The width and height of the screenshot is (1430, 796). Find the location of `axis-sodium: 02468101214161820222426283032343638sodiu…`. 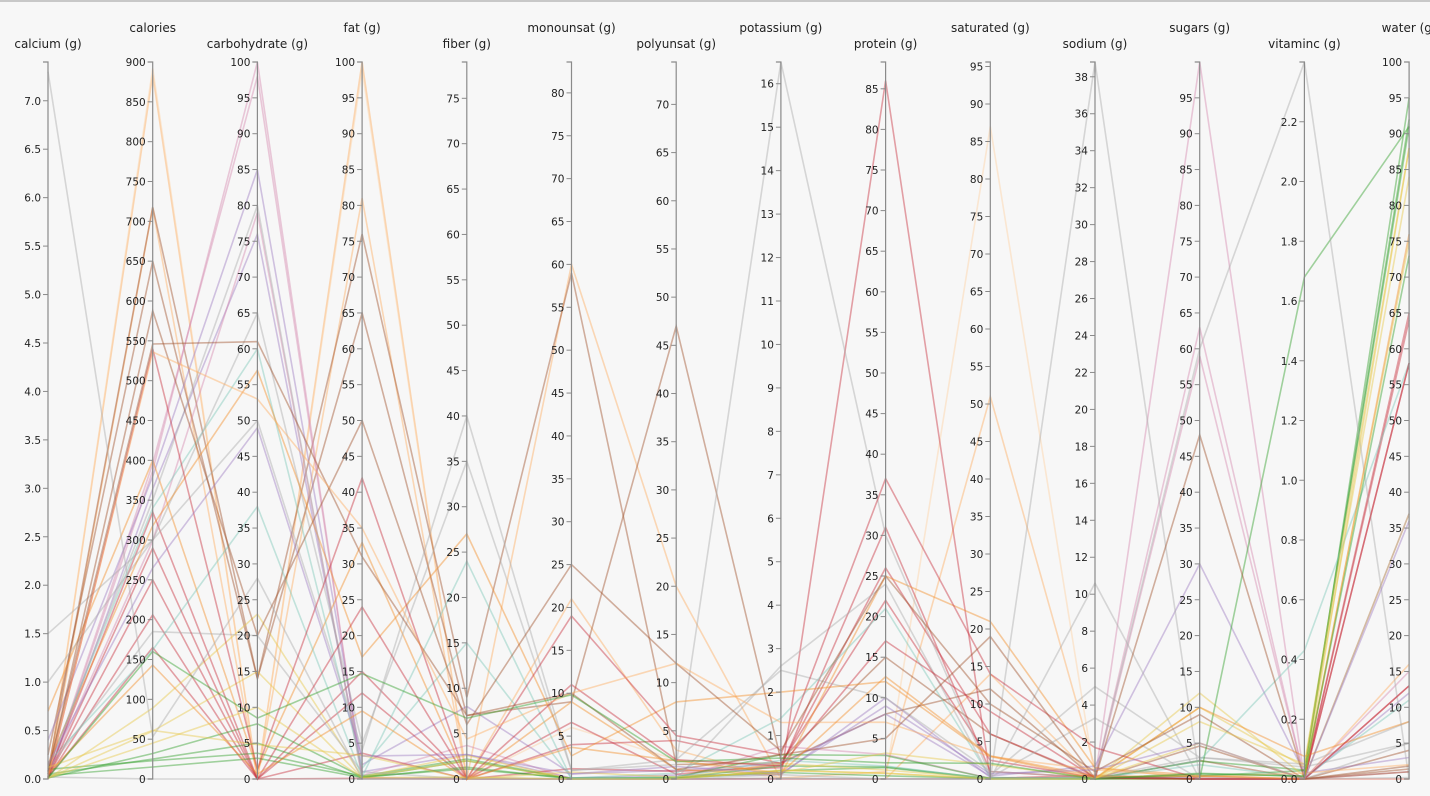

axis-sodium: 02468101214161820222426283032343638sodiu… is located at coordinates (1095, 411).